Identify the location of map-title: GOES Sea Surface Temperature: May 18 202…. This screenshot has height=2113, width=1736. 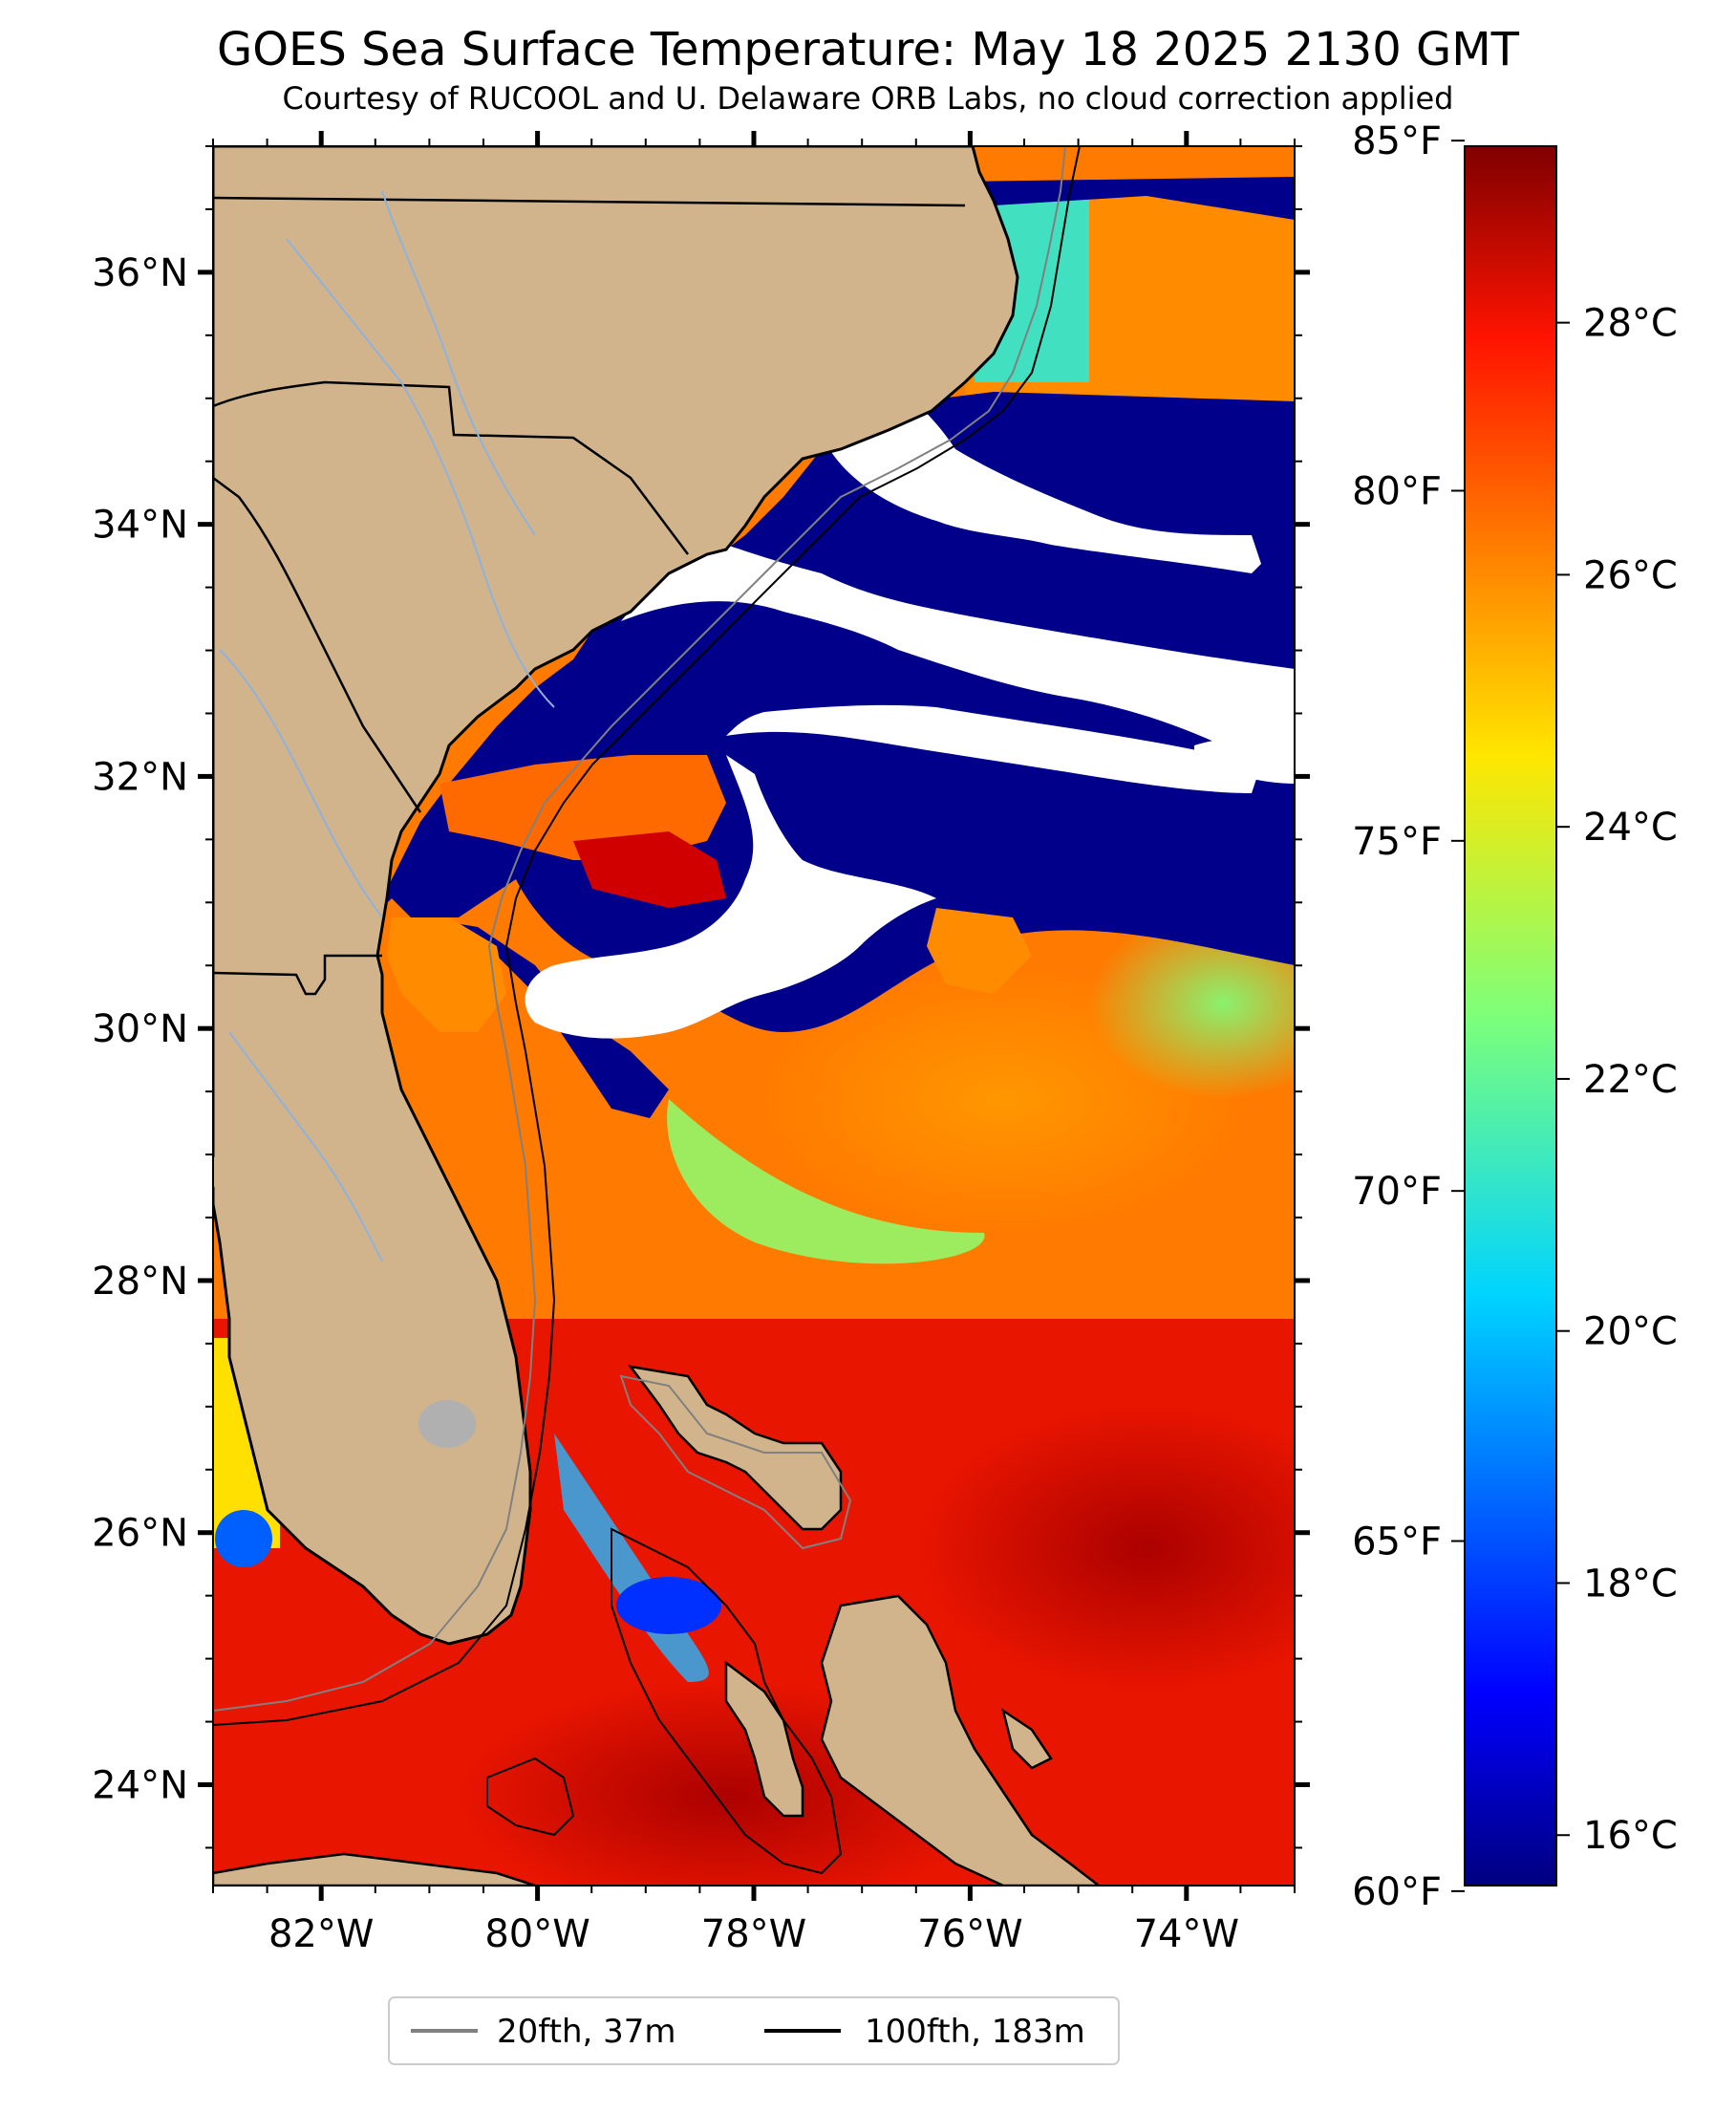
(868, 49).